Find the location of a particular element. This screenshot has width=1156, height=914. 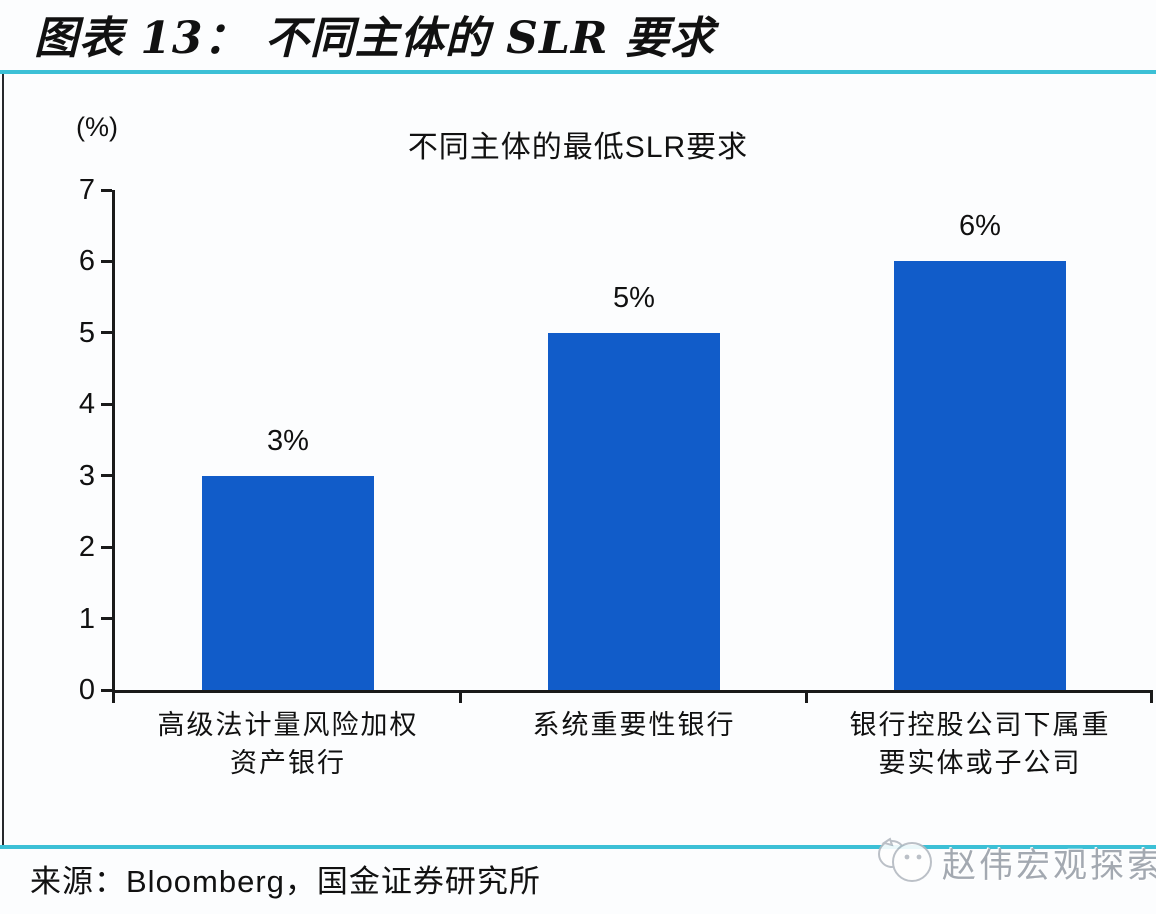

cat-avatar-icon is located at coordinates (905, 859).